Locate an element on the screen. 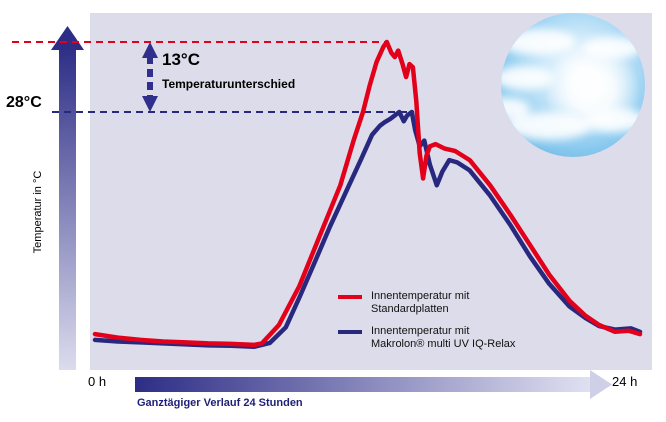 Image resolution: width=666 pixels, height=422 pixels. legend-label: Innentemperatur mit Standardplatten is located at coordinates (420, 303).